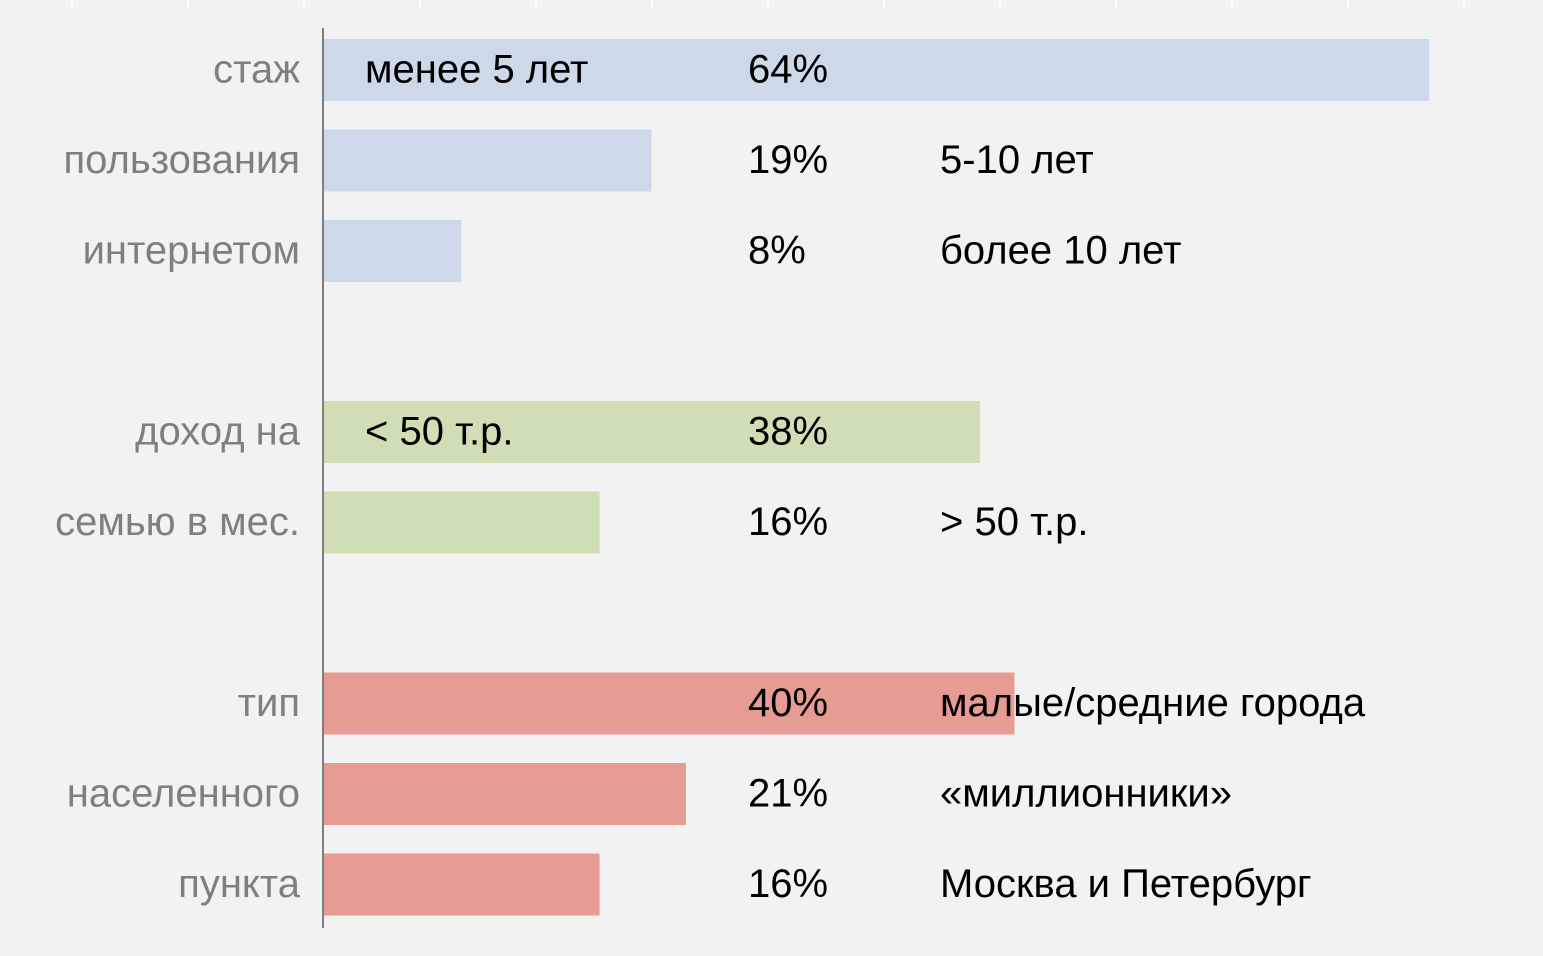 The height and width of the screenshot is (956, 1543). What do you see at coordinates (1017, 160) in the screenshot?
I see `category-label: 5-10 лет` at bounding box center [1017, 160].